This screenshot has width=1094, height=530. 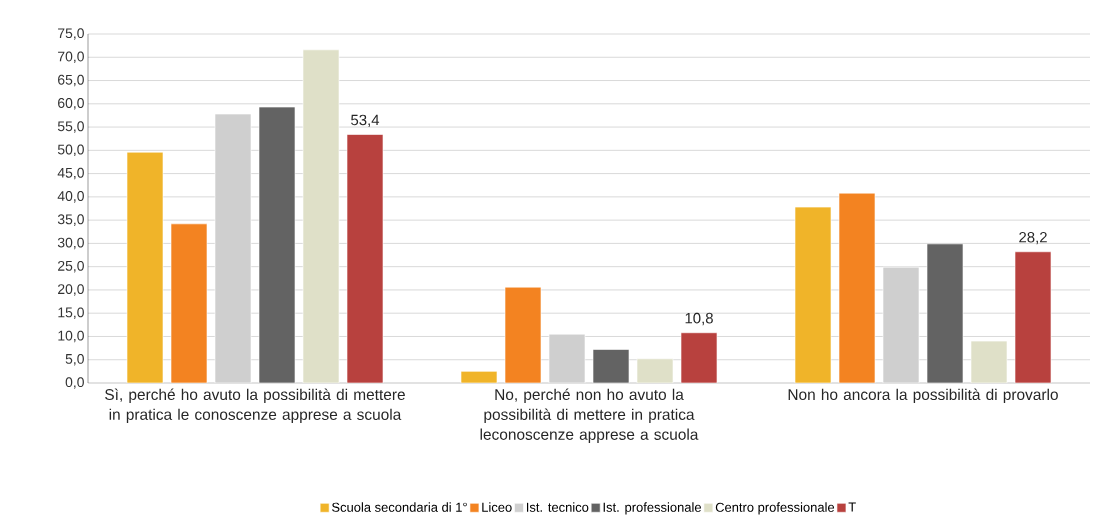 I want to click on x-tick-label: Non ho ancora la possibilità di provarlo, so click(x=923, y=396).